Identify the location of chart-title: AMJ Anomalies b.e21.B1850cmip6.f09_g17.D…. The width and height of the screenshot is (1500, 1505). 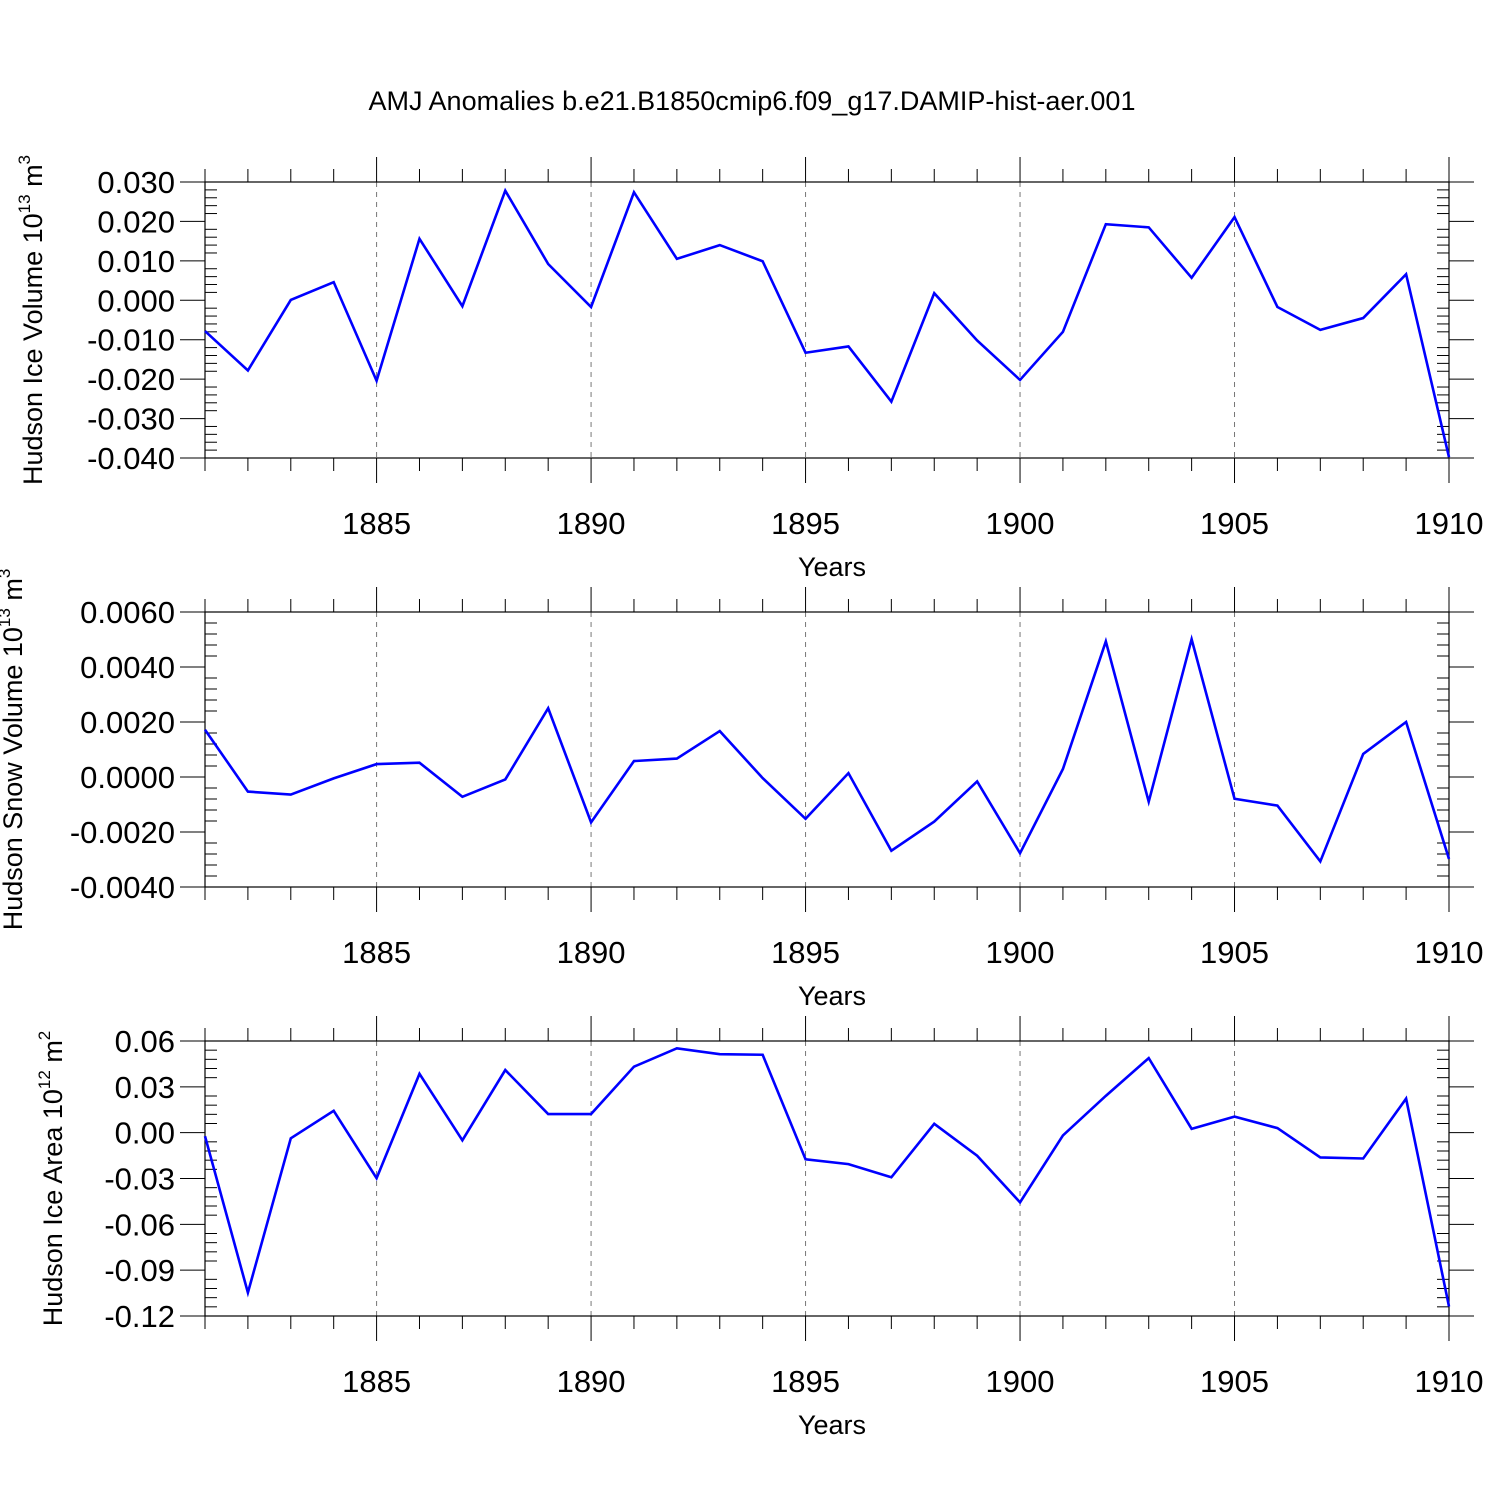
(752, 101).